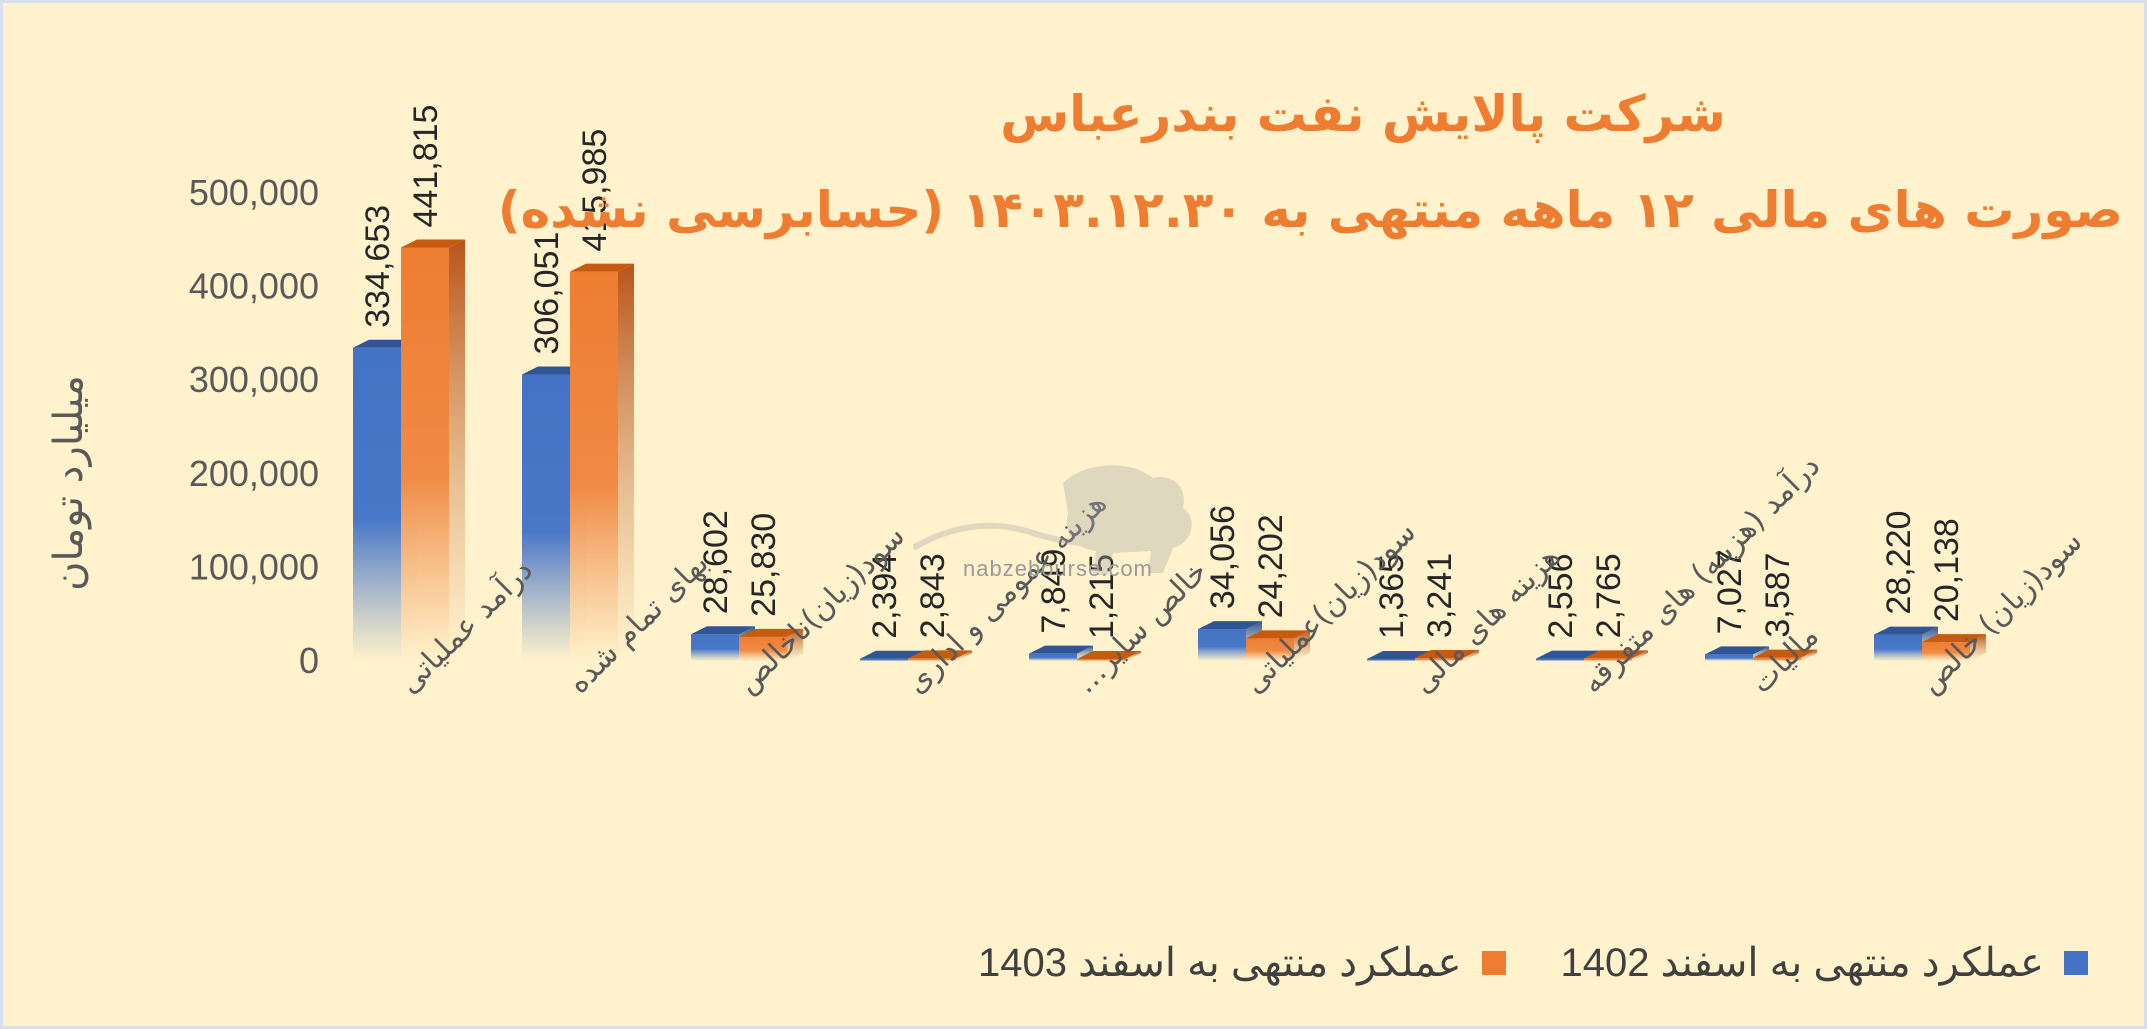  Describe the element at coordinates (426, 166) in the screenshot. I see `data-label: 441,815` at that location.